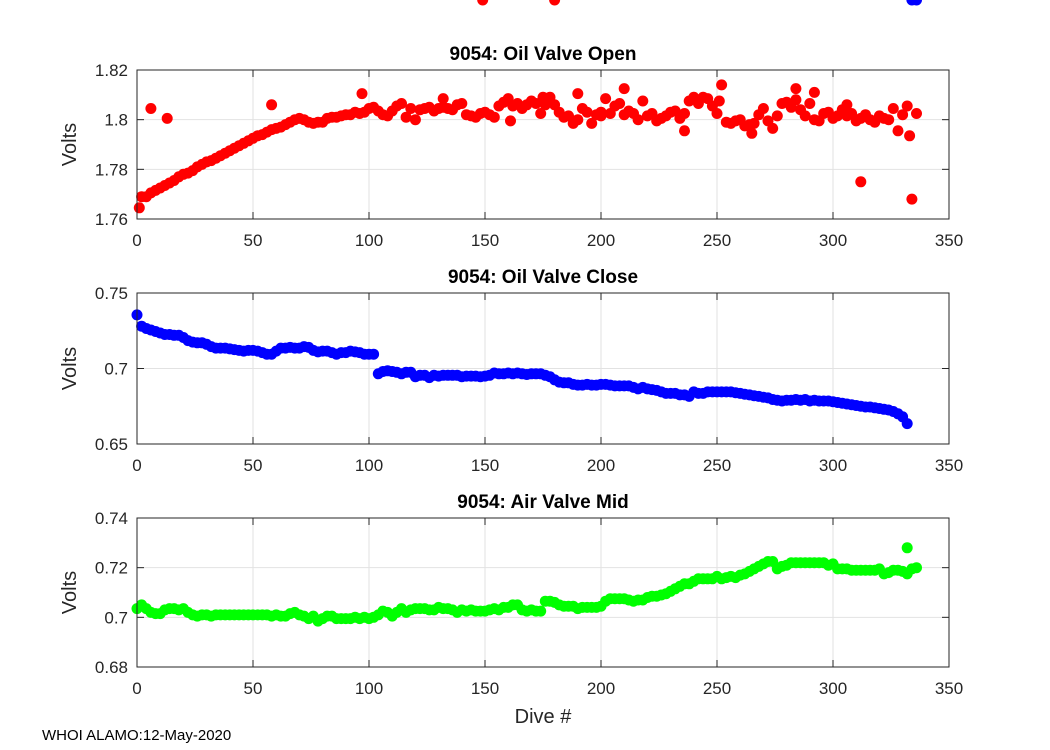  I want to click on y-tick-label: 1.76, so click(111, 219).